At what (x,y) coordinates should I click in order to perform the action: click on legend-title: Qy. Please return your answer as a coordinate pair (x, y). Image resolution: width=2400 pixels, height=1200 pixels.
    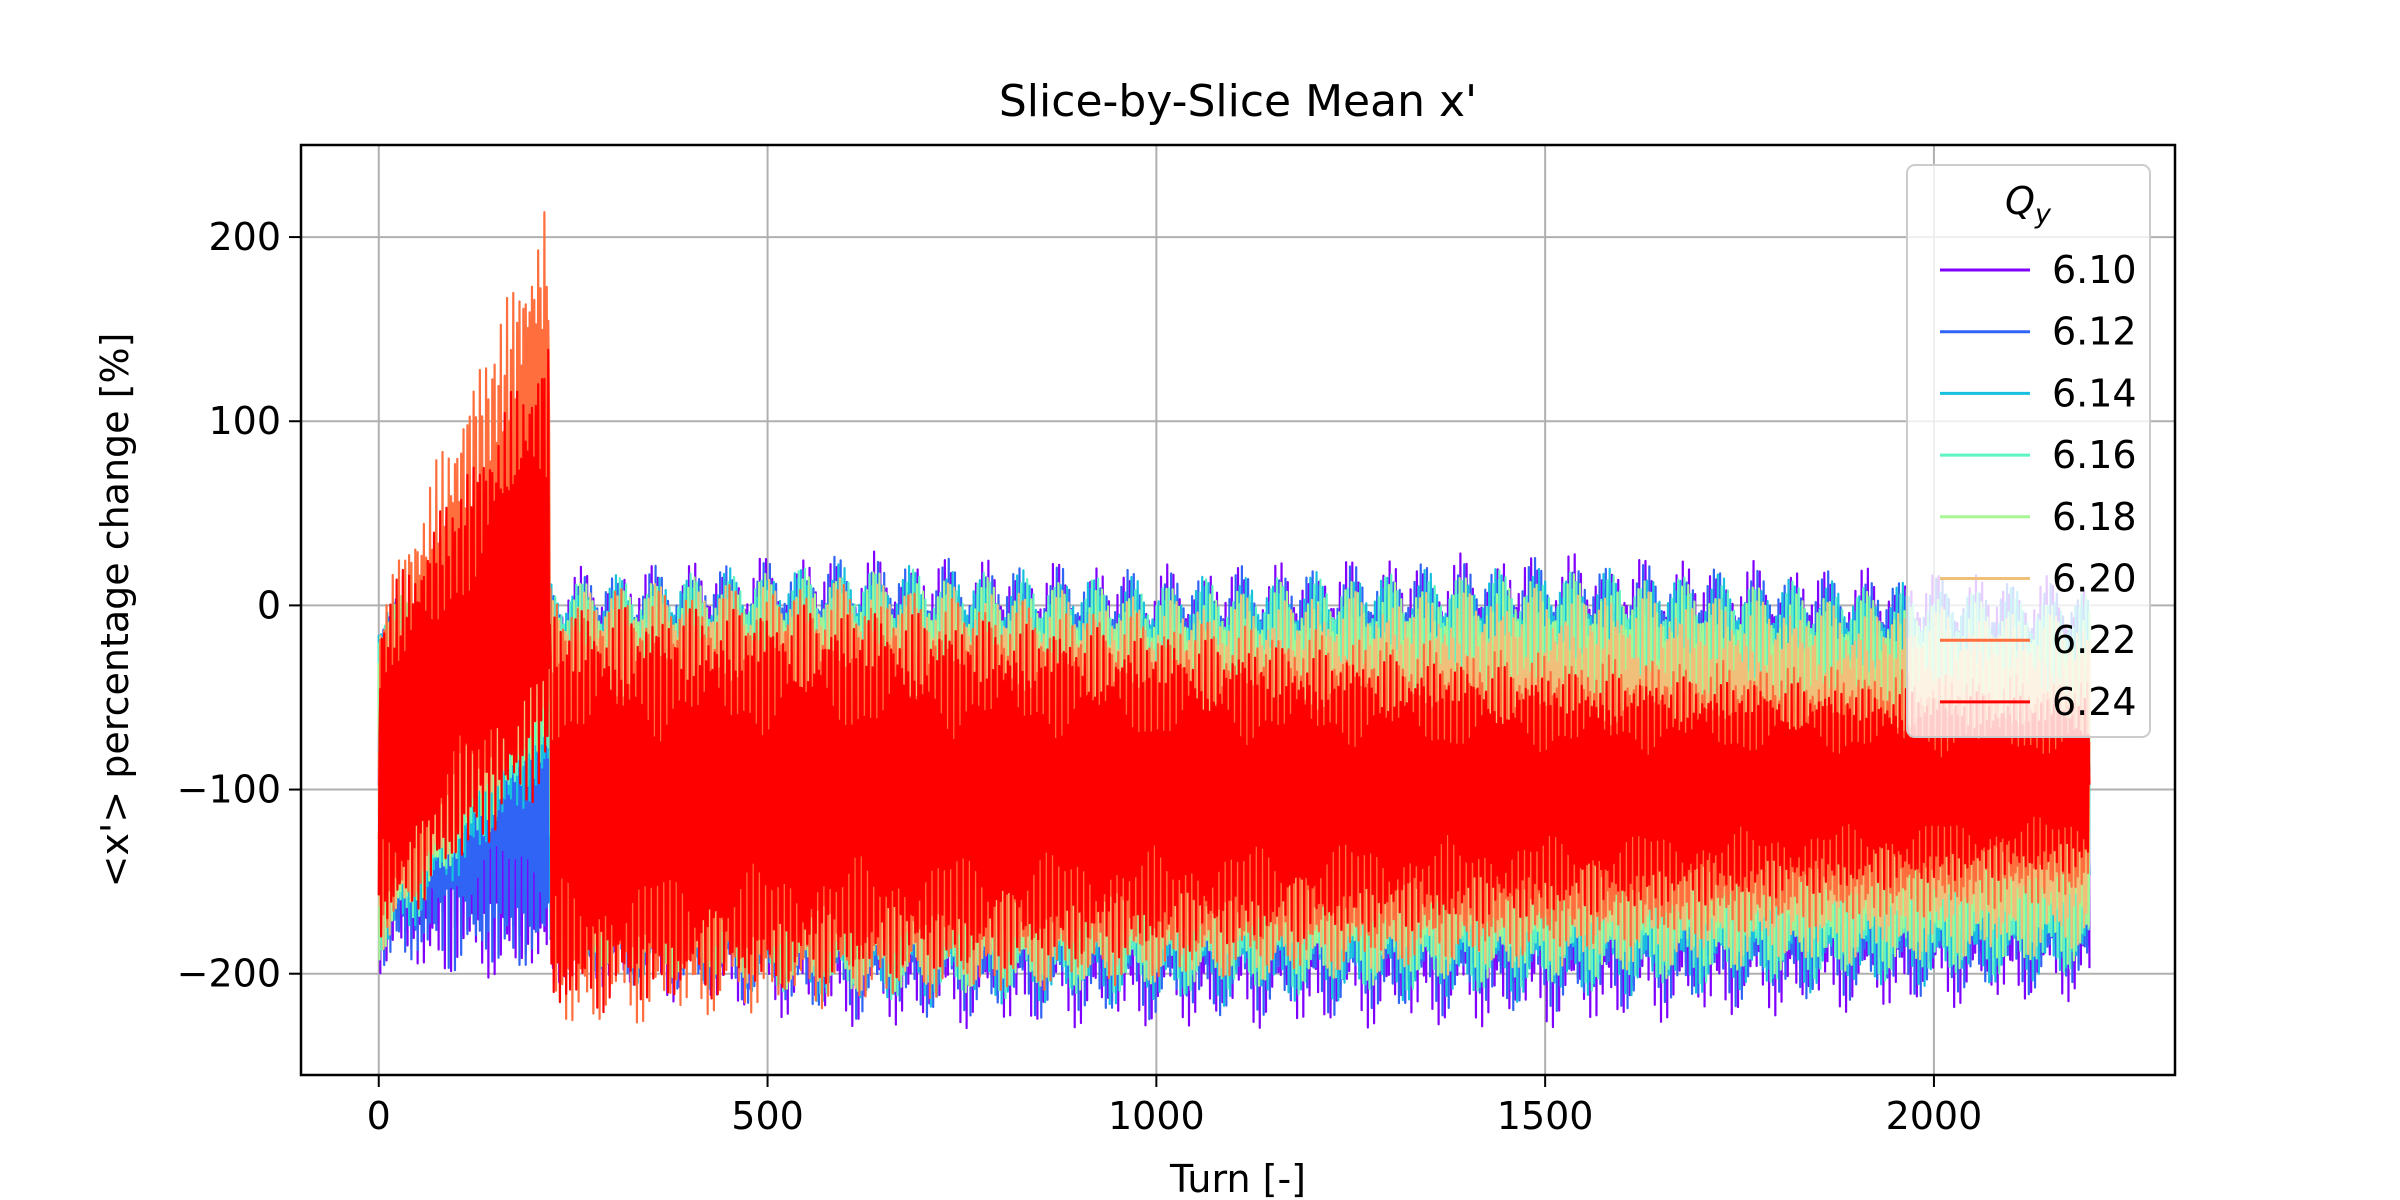
    Looking at the image, I should click on (2028, 204).